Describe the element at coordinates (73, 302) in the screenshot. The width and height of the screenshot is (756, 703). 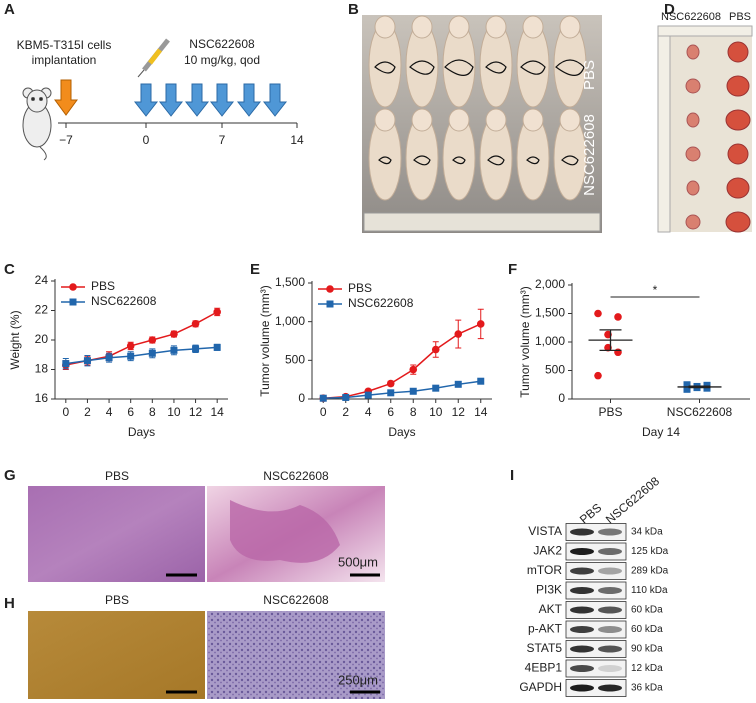
I see `legend-marker` at that location.